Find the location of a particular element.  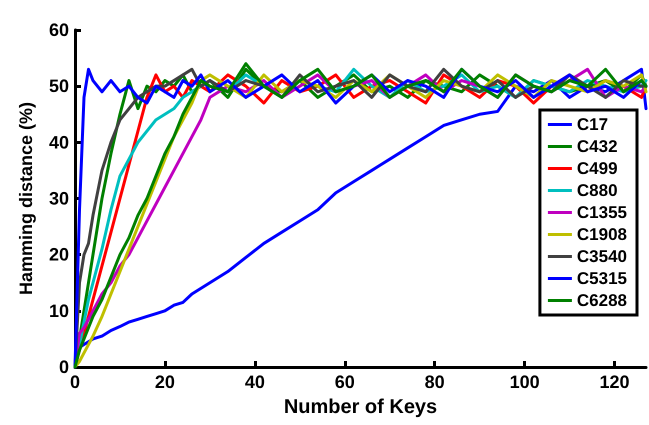

y-tick-label: 20 is located at coordinates (58, 254).